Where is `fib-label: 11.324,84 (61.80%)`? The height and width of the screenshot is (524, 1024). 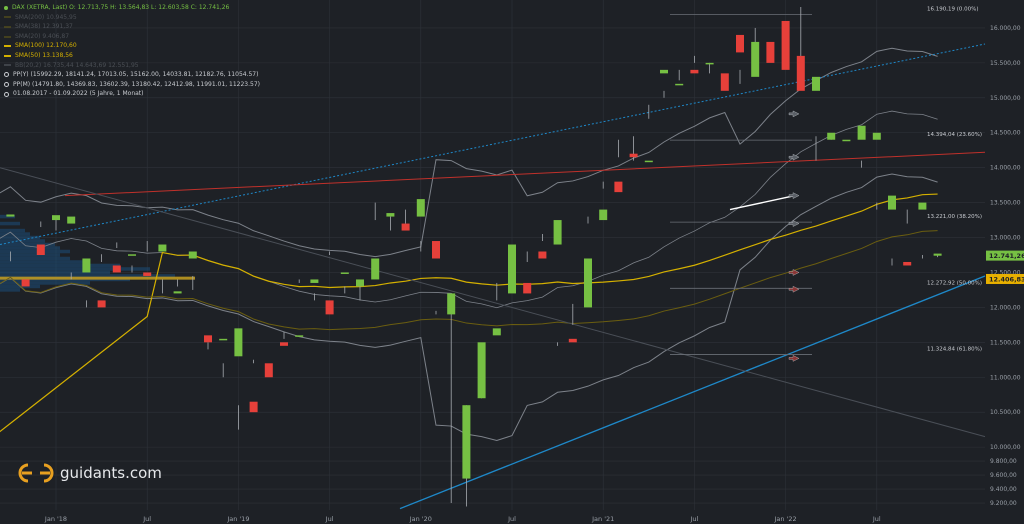 fib-label: 11.324,84 (61.80%) is located at coordinates (954, 350).